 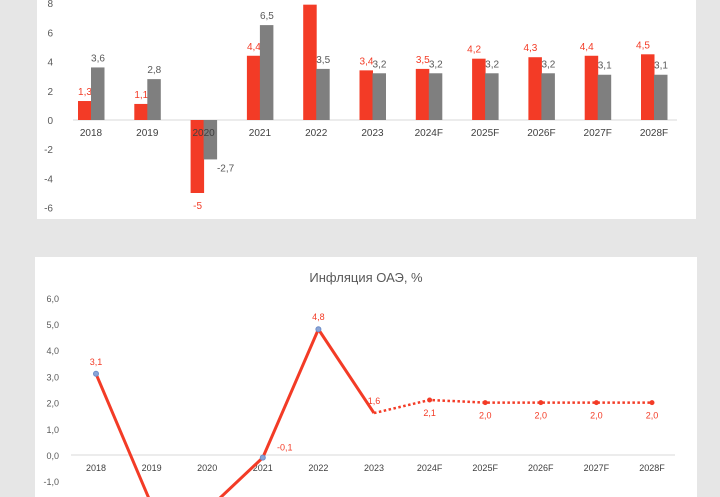 What do you see at coordinates (318, 317) in the screenshot?
I see `data-label: 4,8` at bounding box center [318, 317].